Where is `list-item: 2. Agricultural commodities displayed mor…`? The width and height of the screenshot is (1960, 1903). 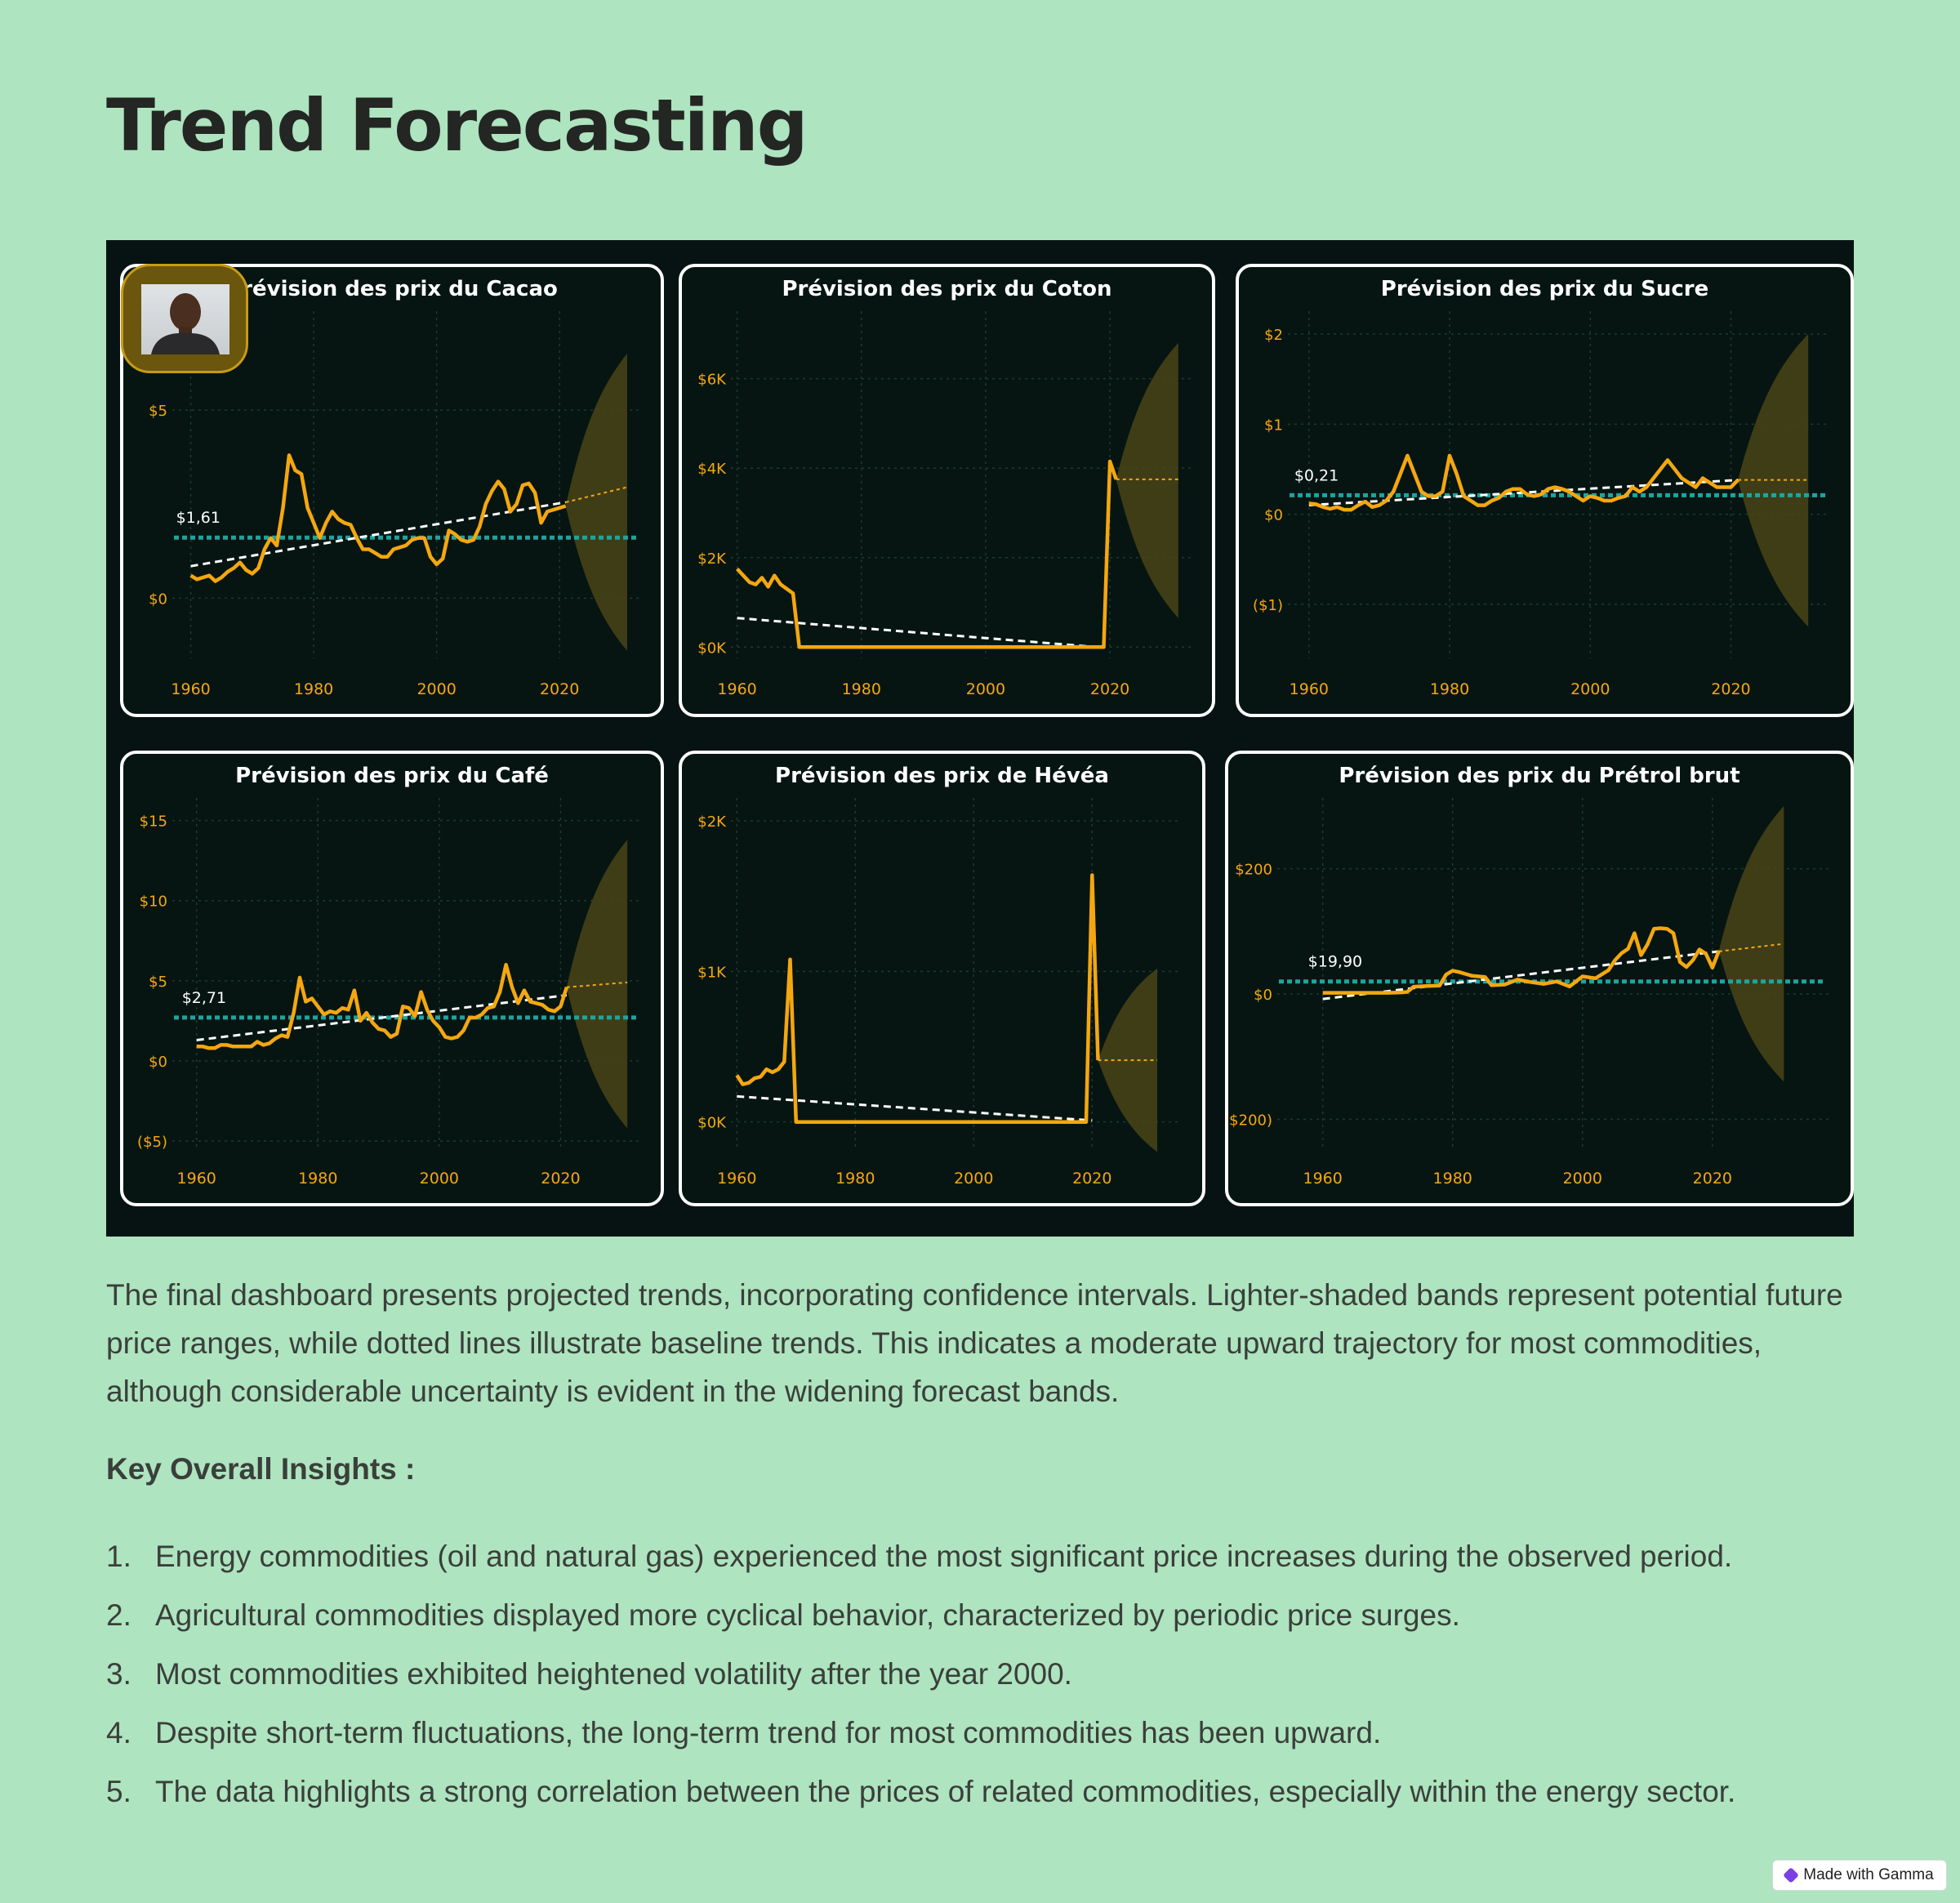 list-item: 2. Agricultural commodities displayed mor… is located at coordinates (783, 1615).